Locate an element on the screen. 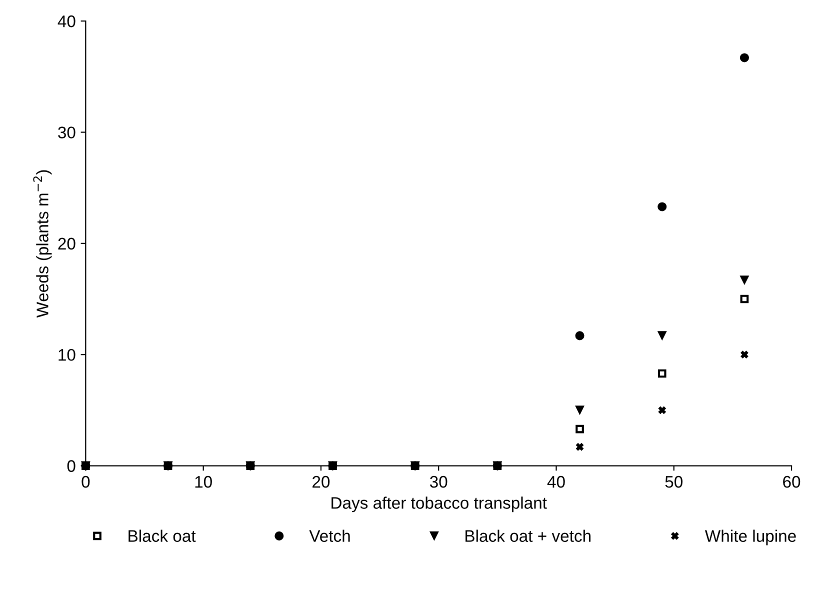 The image size is (816, 601). x-tick-label: 40 is located at coordinates (556, 482).